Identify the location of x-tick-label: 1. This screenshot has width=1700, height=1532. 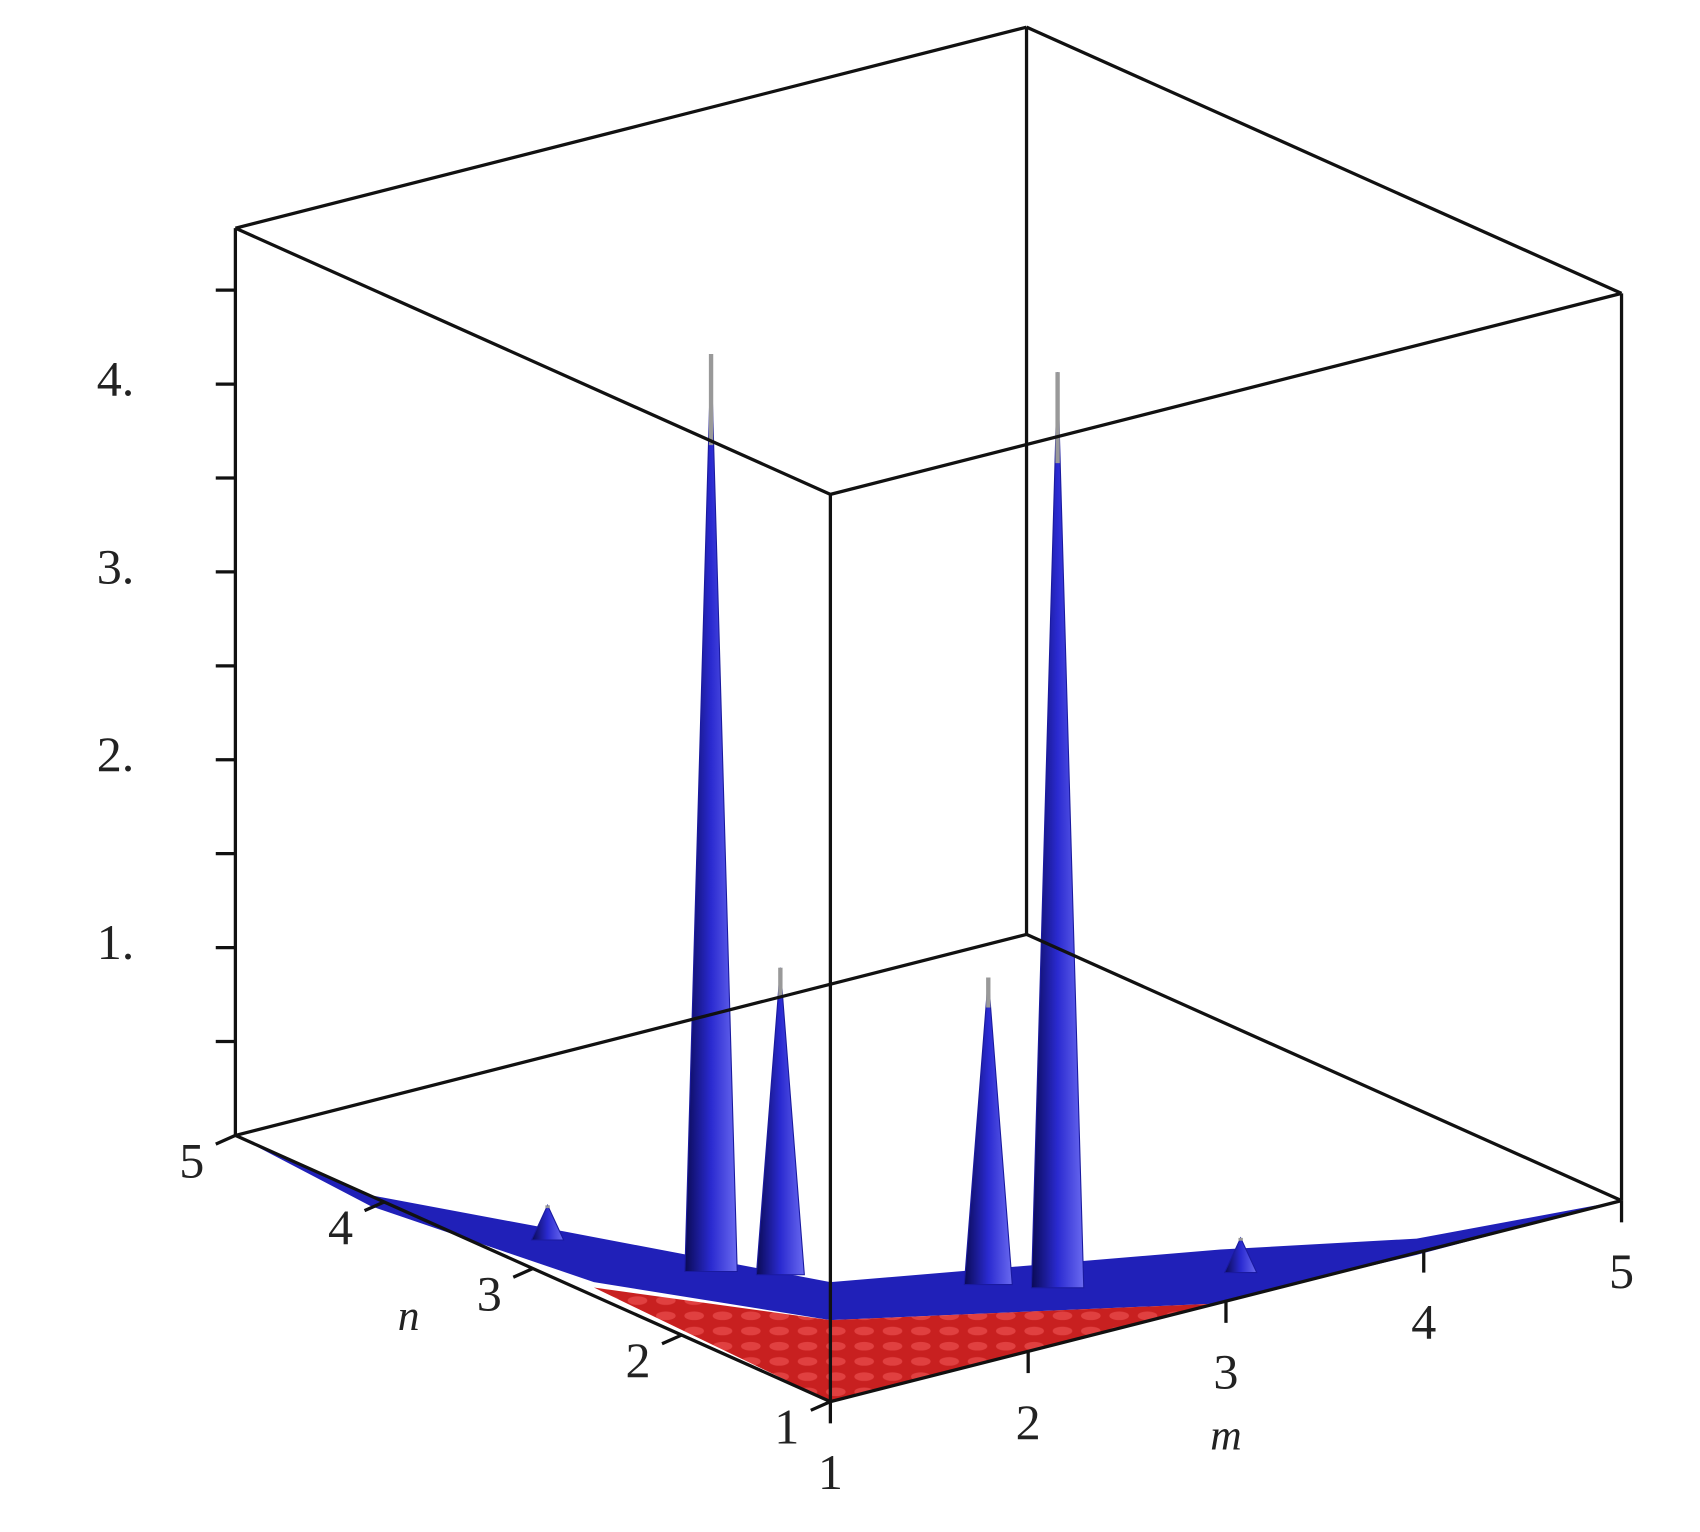
(830, 1472).